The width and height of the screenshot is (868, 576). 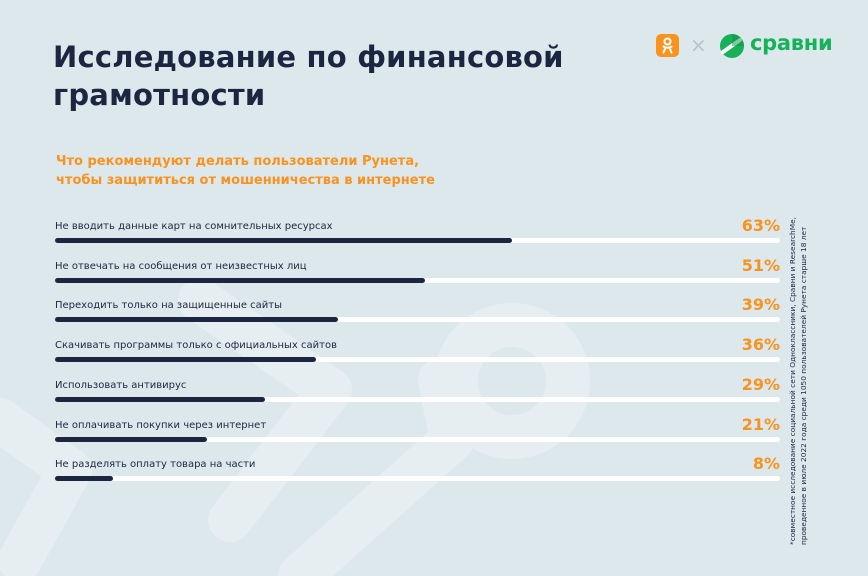 I want to click on sravni-brand-text: сравни, so click(x=791, y=43).